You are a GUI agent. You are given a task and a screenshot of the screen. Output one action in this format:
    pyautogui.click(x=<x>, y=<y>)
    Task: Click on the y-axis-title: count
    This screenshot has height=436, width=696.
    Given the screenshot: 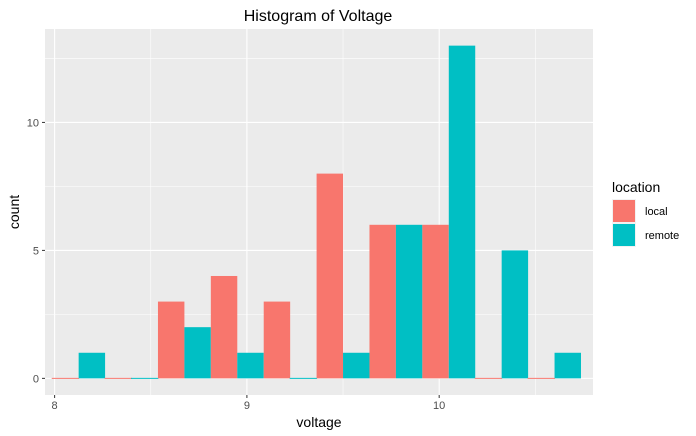 What is the action you would take?
    pyautogui.click(x=14, y=212)
    